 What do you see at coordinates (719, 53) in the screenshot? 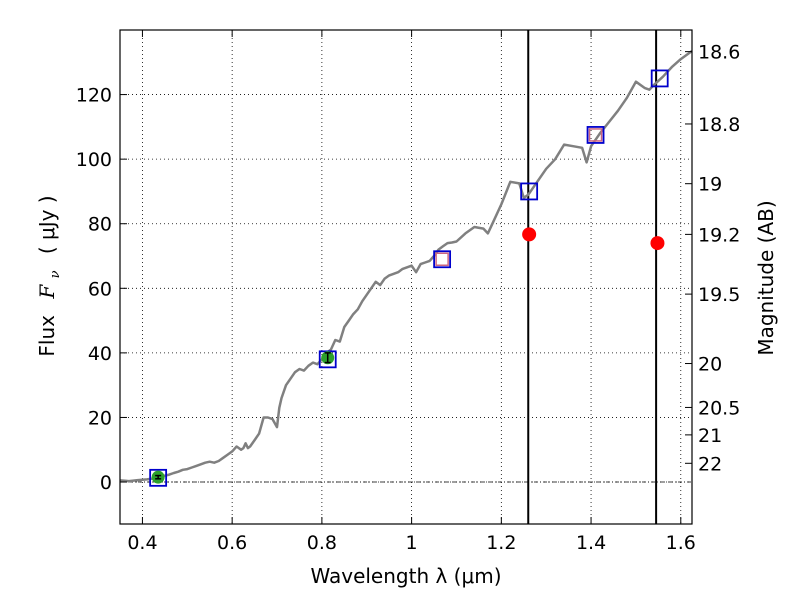
I see `y2-tick-label: 18.6` at bounding box center [719, 53].